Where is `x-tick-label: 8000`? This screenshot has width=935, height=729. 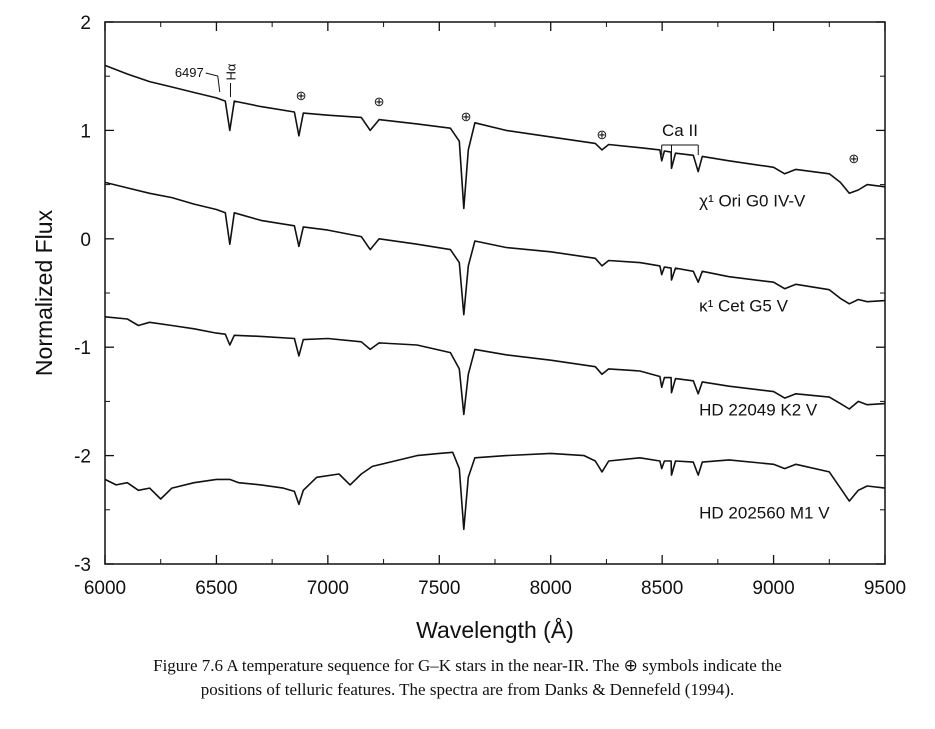
x-tick-label: 8000 is located at coordinates (551, 588).